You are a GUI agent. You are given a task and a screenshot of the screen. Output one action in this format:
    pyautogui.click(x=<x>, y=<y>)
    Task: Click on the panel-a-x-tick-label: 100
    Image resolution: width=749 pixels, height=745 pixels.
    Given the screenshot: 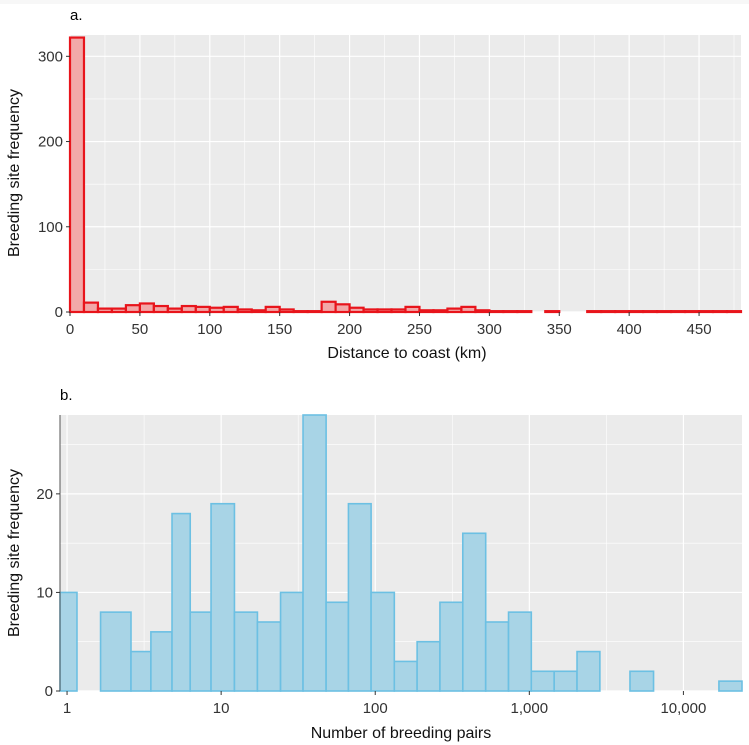 What is the action you would take?
    pyautogui.click(x=209, y=329)
    